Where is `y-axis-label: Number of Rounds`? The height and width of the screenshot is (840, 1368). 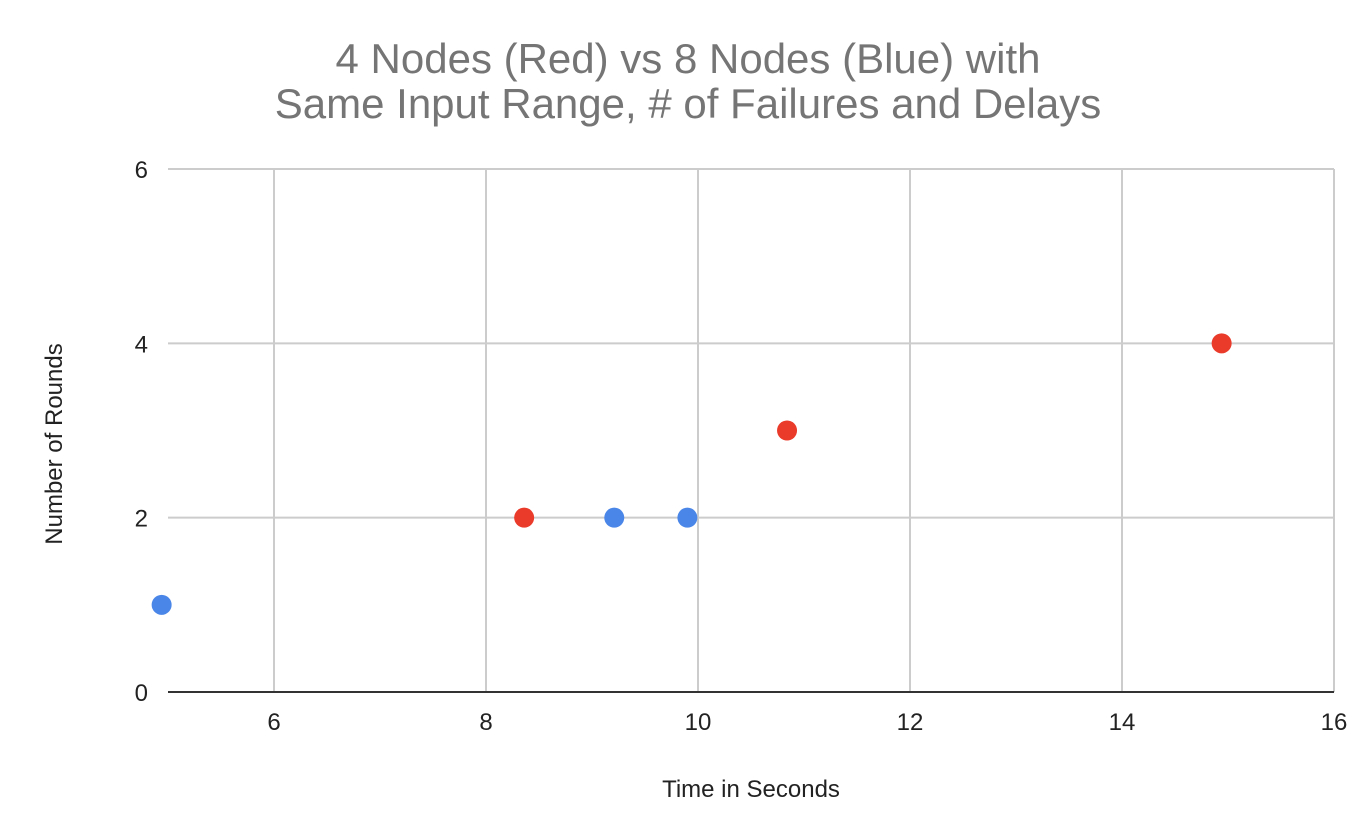
y-axis-label: Number of Rounds is located at coordinates (54, 443).